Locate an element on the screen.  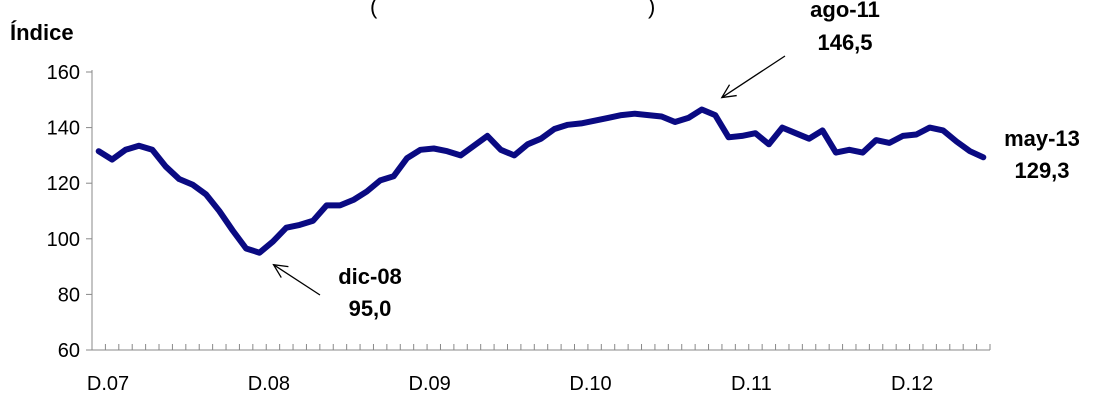
annotation-dic-08-value: 95,0 is located at coordinates (370, 308).